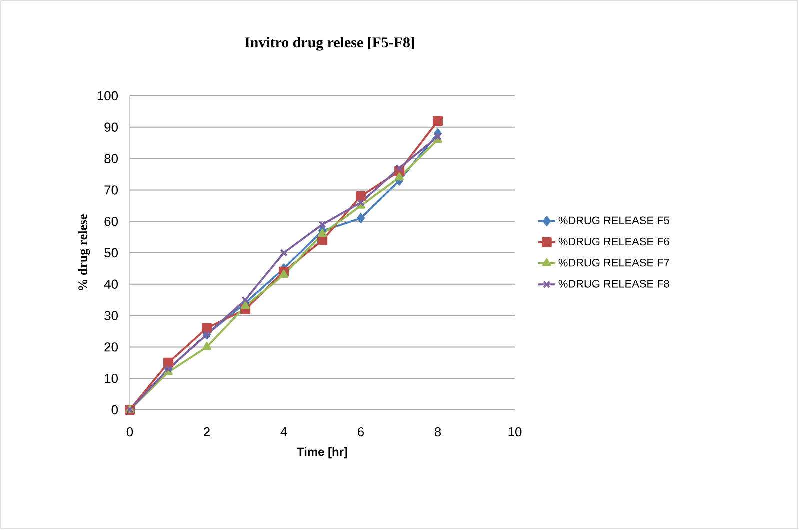 The height and width of the screenshot is (530, 799). What do you see at coordinates (614, 242) in the screenshot?
I see `legend-label: %DRUG RELEASE F6` at bounding box center [614, 242].